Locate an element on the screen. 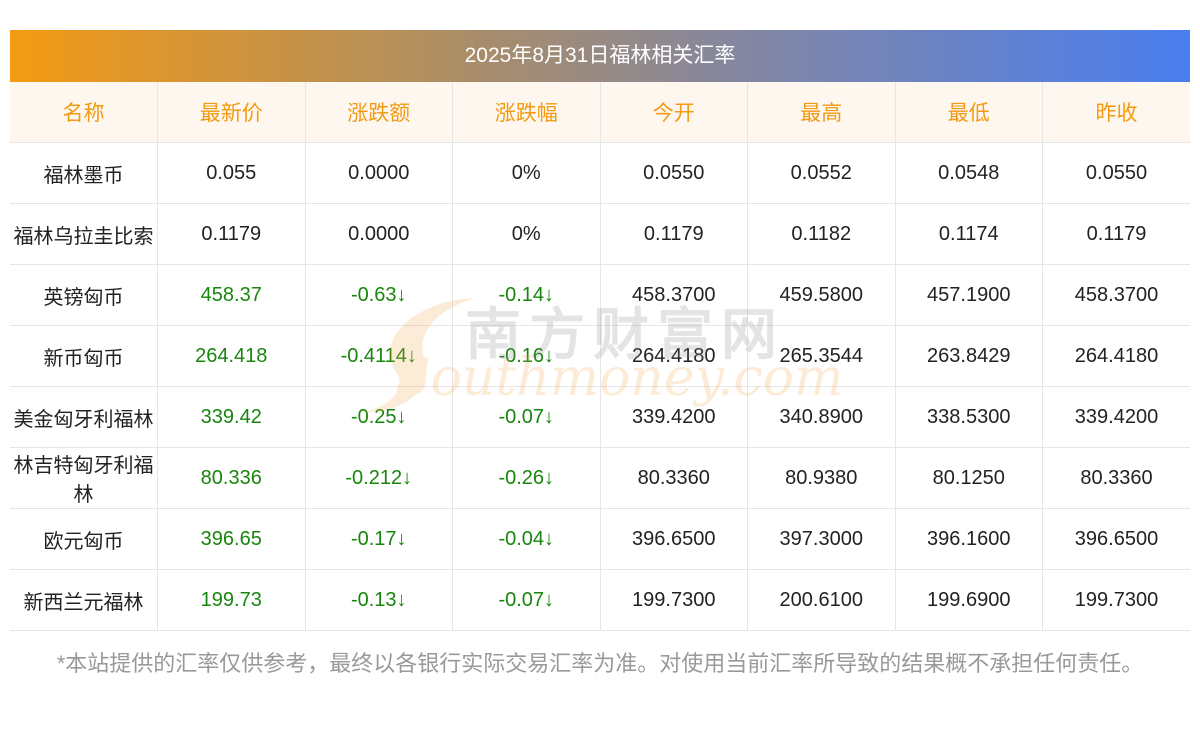 The height and width of the screenshot is (733, 1200). cell-pct: -0.26↓ is located at coordinates (526, 478).